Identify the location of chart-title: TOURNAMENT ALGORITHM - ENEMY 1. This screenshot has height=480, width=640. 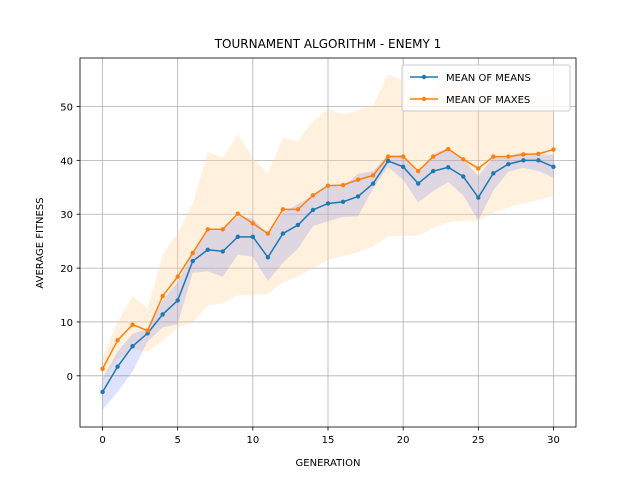
(328, 44).